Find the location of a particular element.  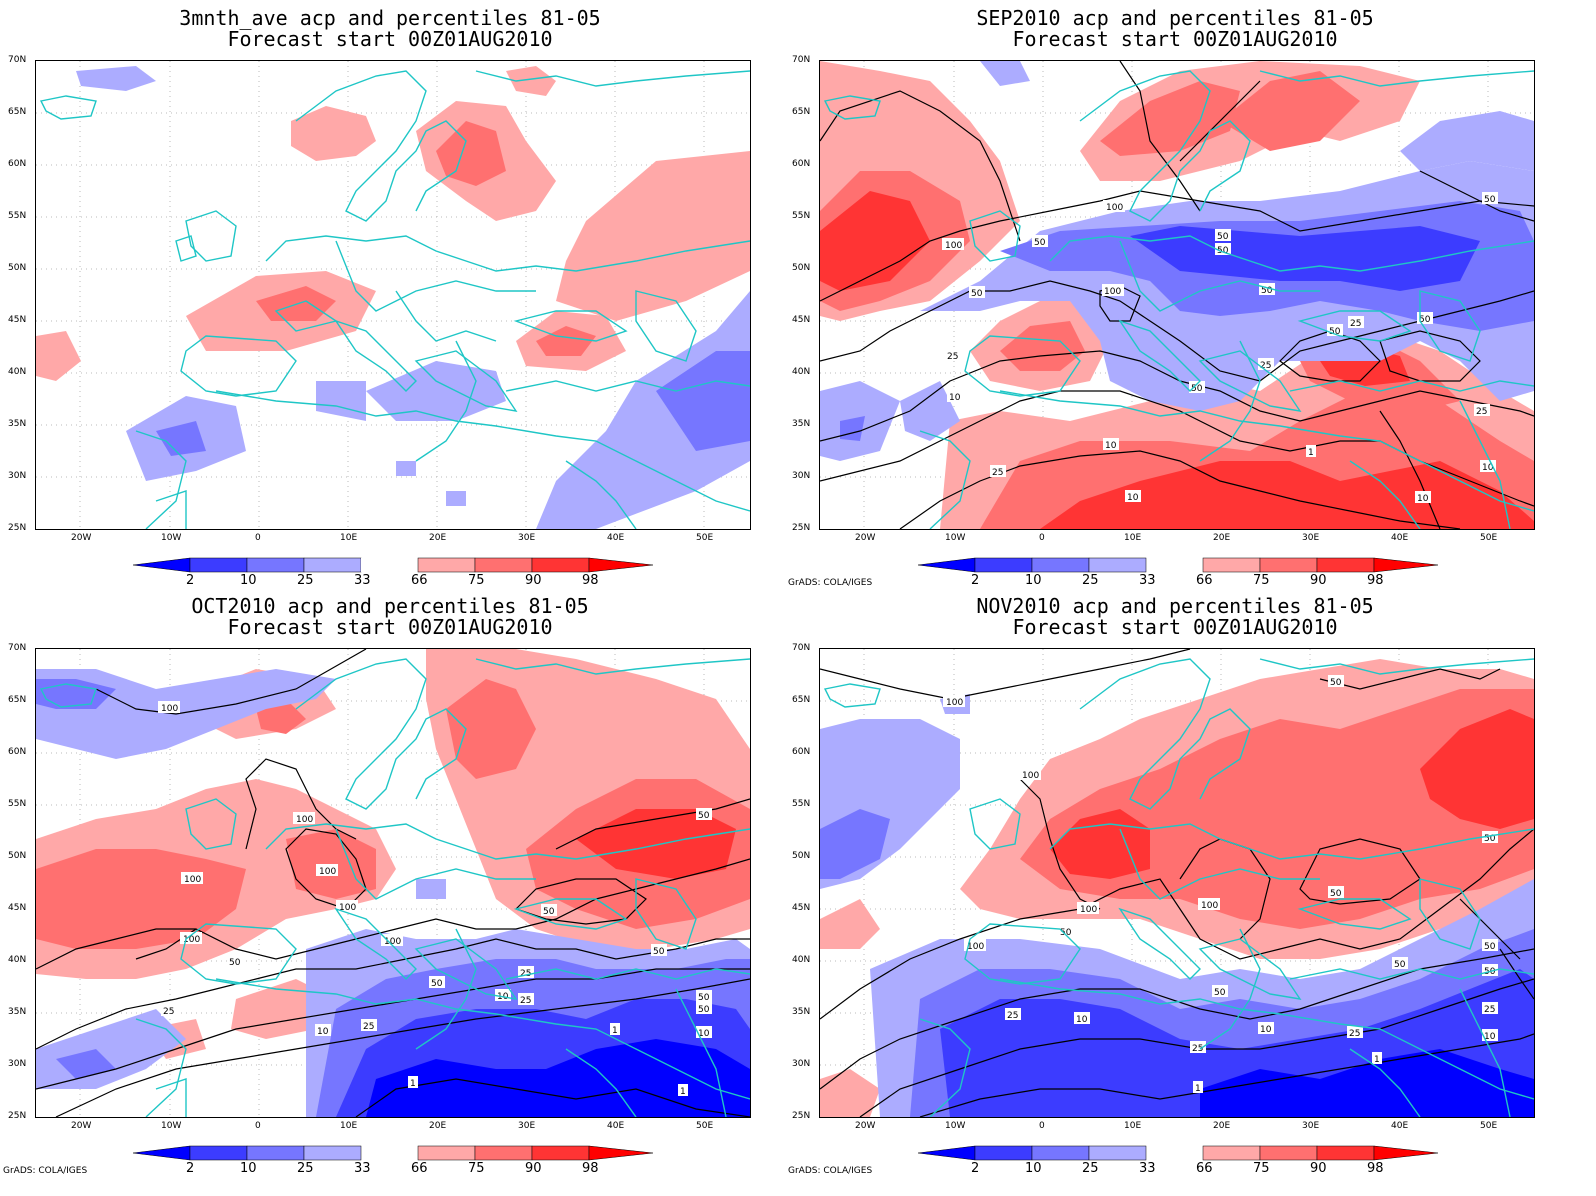

shading-red is located at coordinates (393, 223).